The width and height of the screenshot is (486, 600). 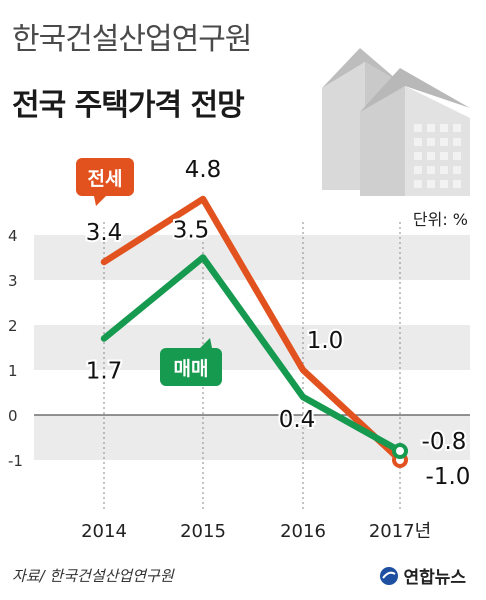 What do you see at coordinates (132, 39) in the screenshot?
I see `chart-subtitle: 한국건설산업연구원` at bounding box center [132, 39].